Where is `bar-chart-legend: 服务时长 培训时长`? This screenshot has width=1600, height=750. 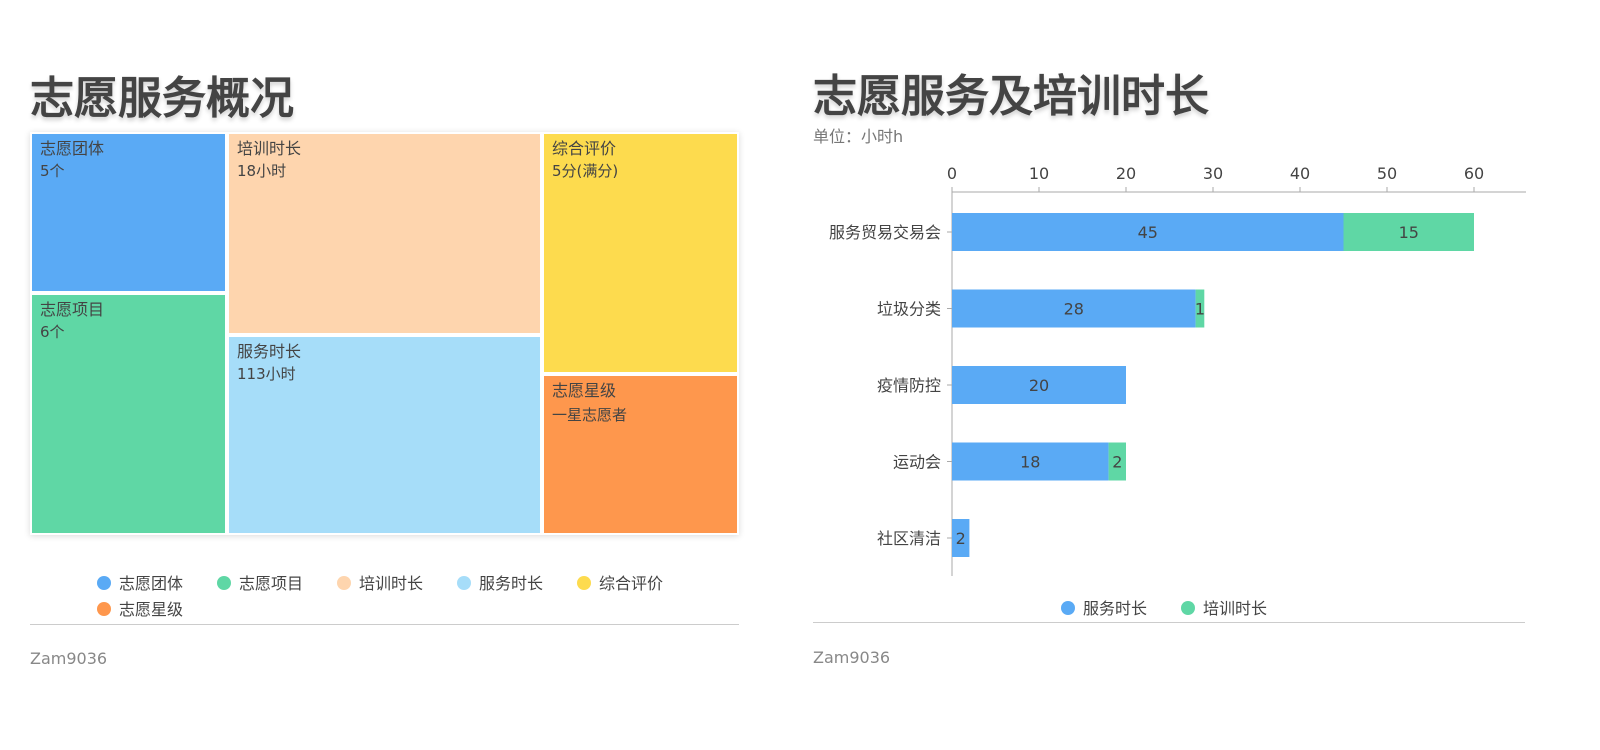 bar-chart-legend: 服务时长 培训时长 is located at coordinates (1191, 607).